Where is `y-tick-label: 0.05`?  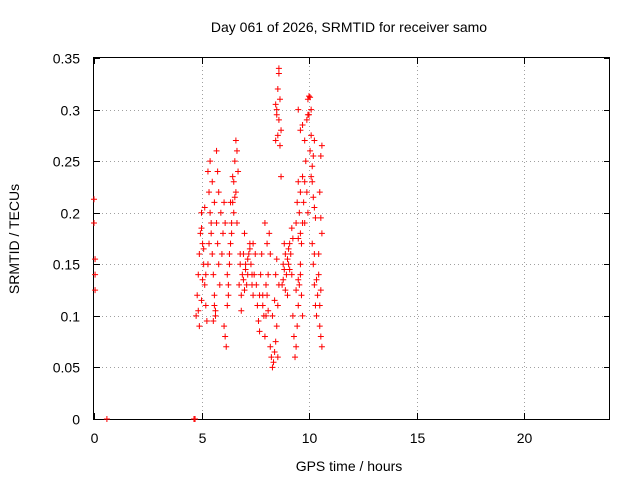 y-tick-label: 0.05 is located at coordinates (66, 368).